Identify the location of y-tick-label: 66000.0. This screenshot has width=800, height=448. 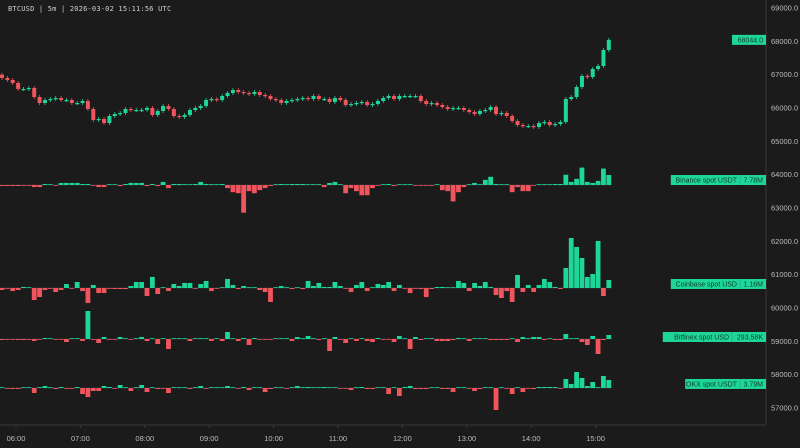
(784, 108).